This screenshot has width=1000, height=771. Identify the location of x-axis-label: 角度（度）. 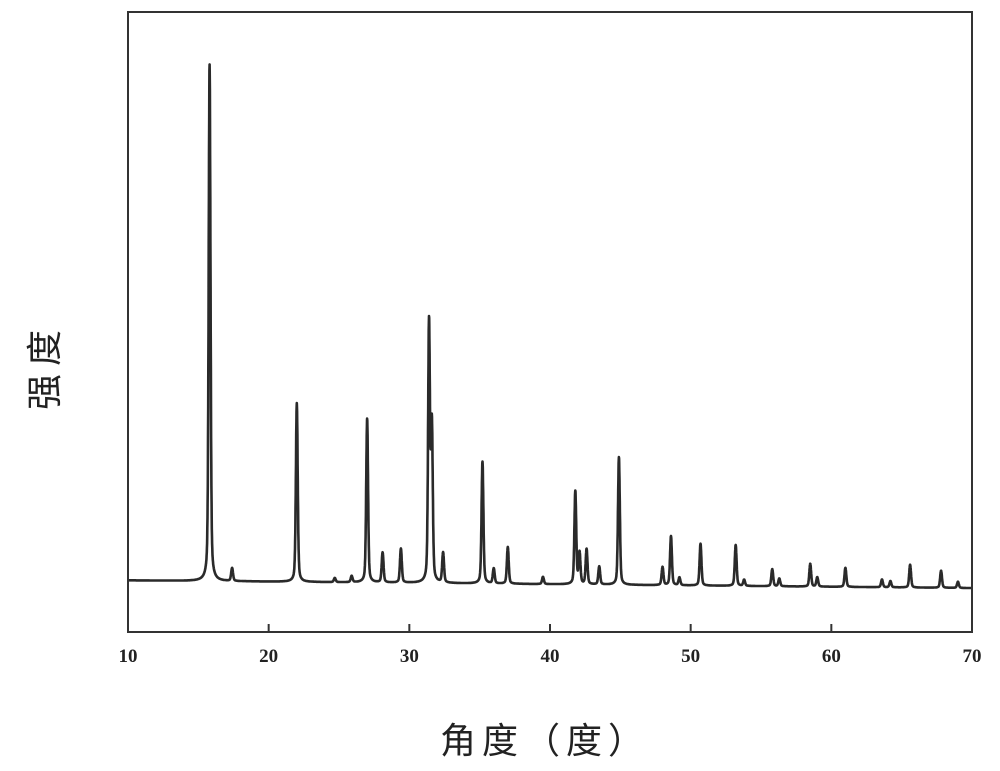
(545, 741).